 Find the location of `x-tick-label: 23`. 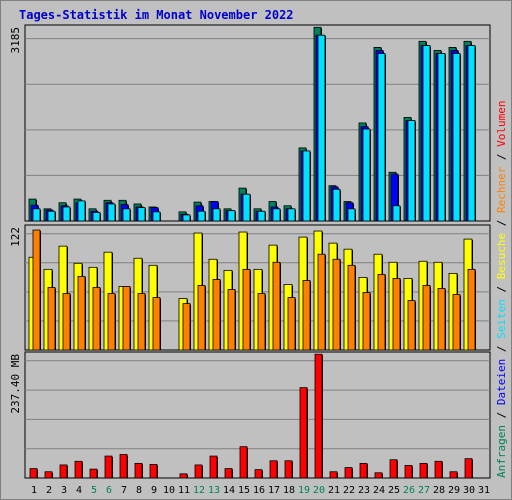

x-tick-label: 23 is located at coordinates (364, 490).